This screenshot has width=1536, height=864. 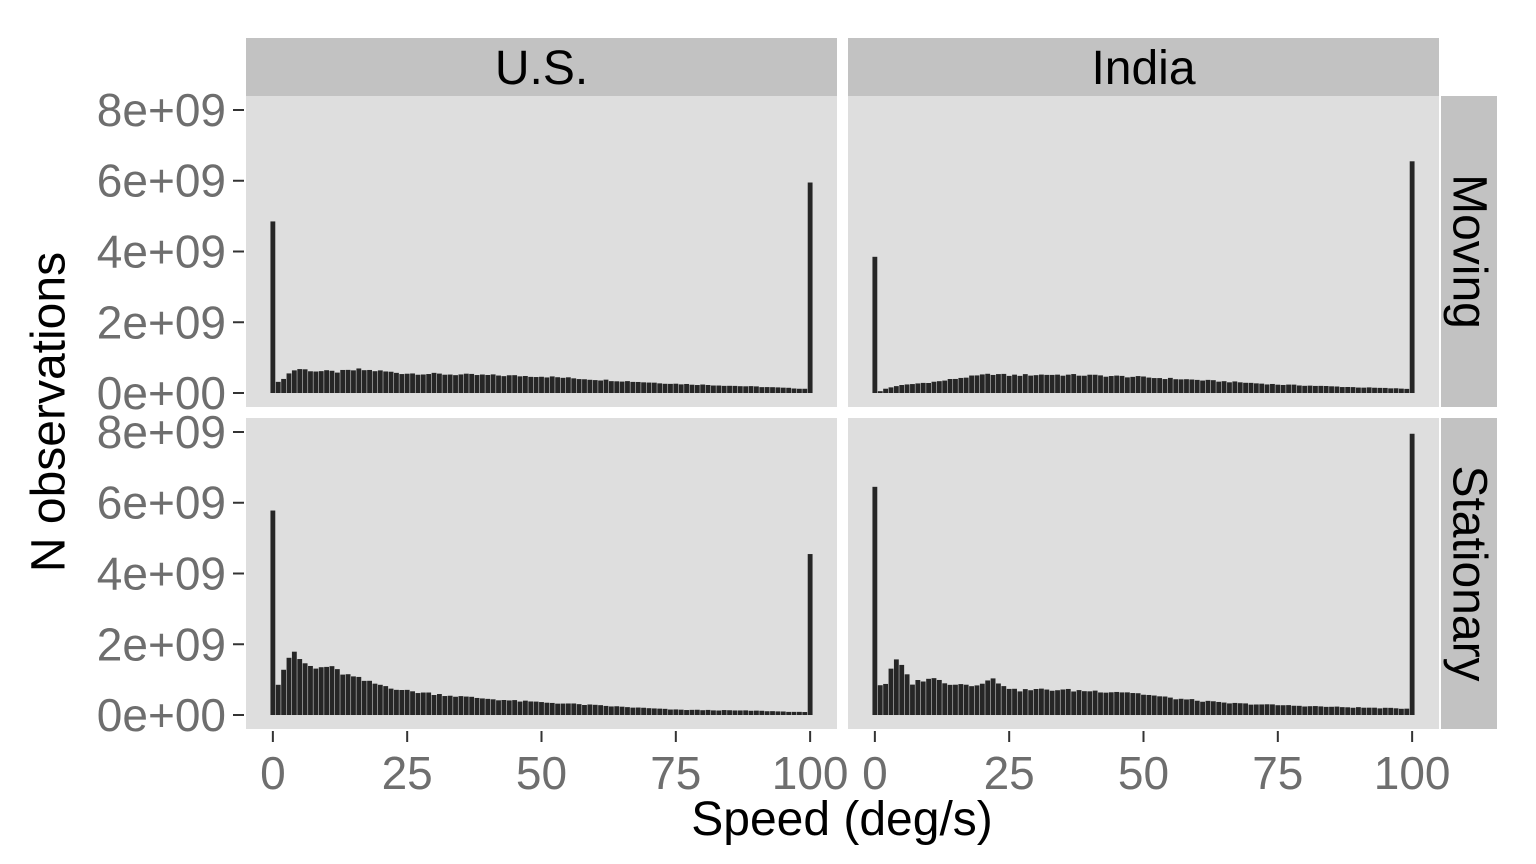 What do you see at coordinates (810, 773) in the screenshot?
I see `x-tick-label-u-s-4: 100` at bounding box center [810, 773].